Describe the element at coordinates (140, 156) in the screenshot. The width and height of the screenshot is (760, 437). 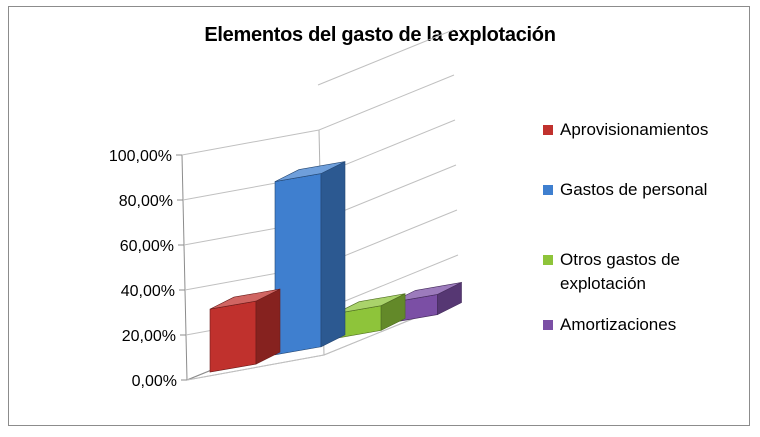
I see `y-tick-label: 100,00%` at that location.